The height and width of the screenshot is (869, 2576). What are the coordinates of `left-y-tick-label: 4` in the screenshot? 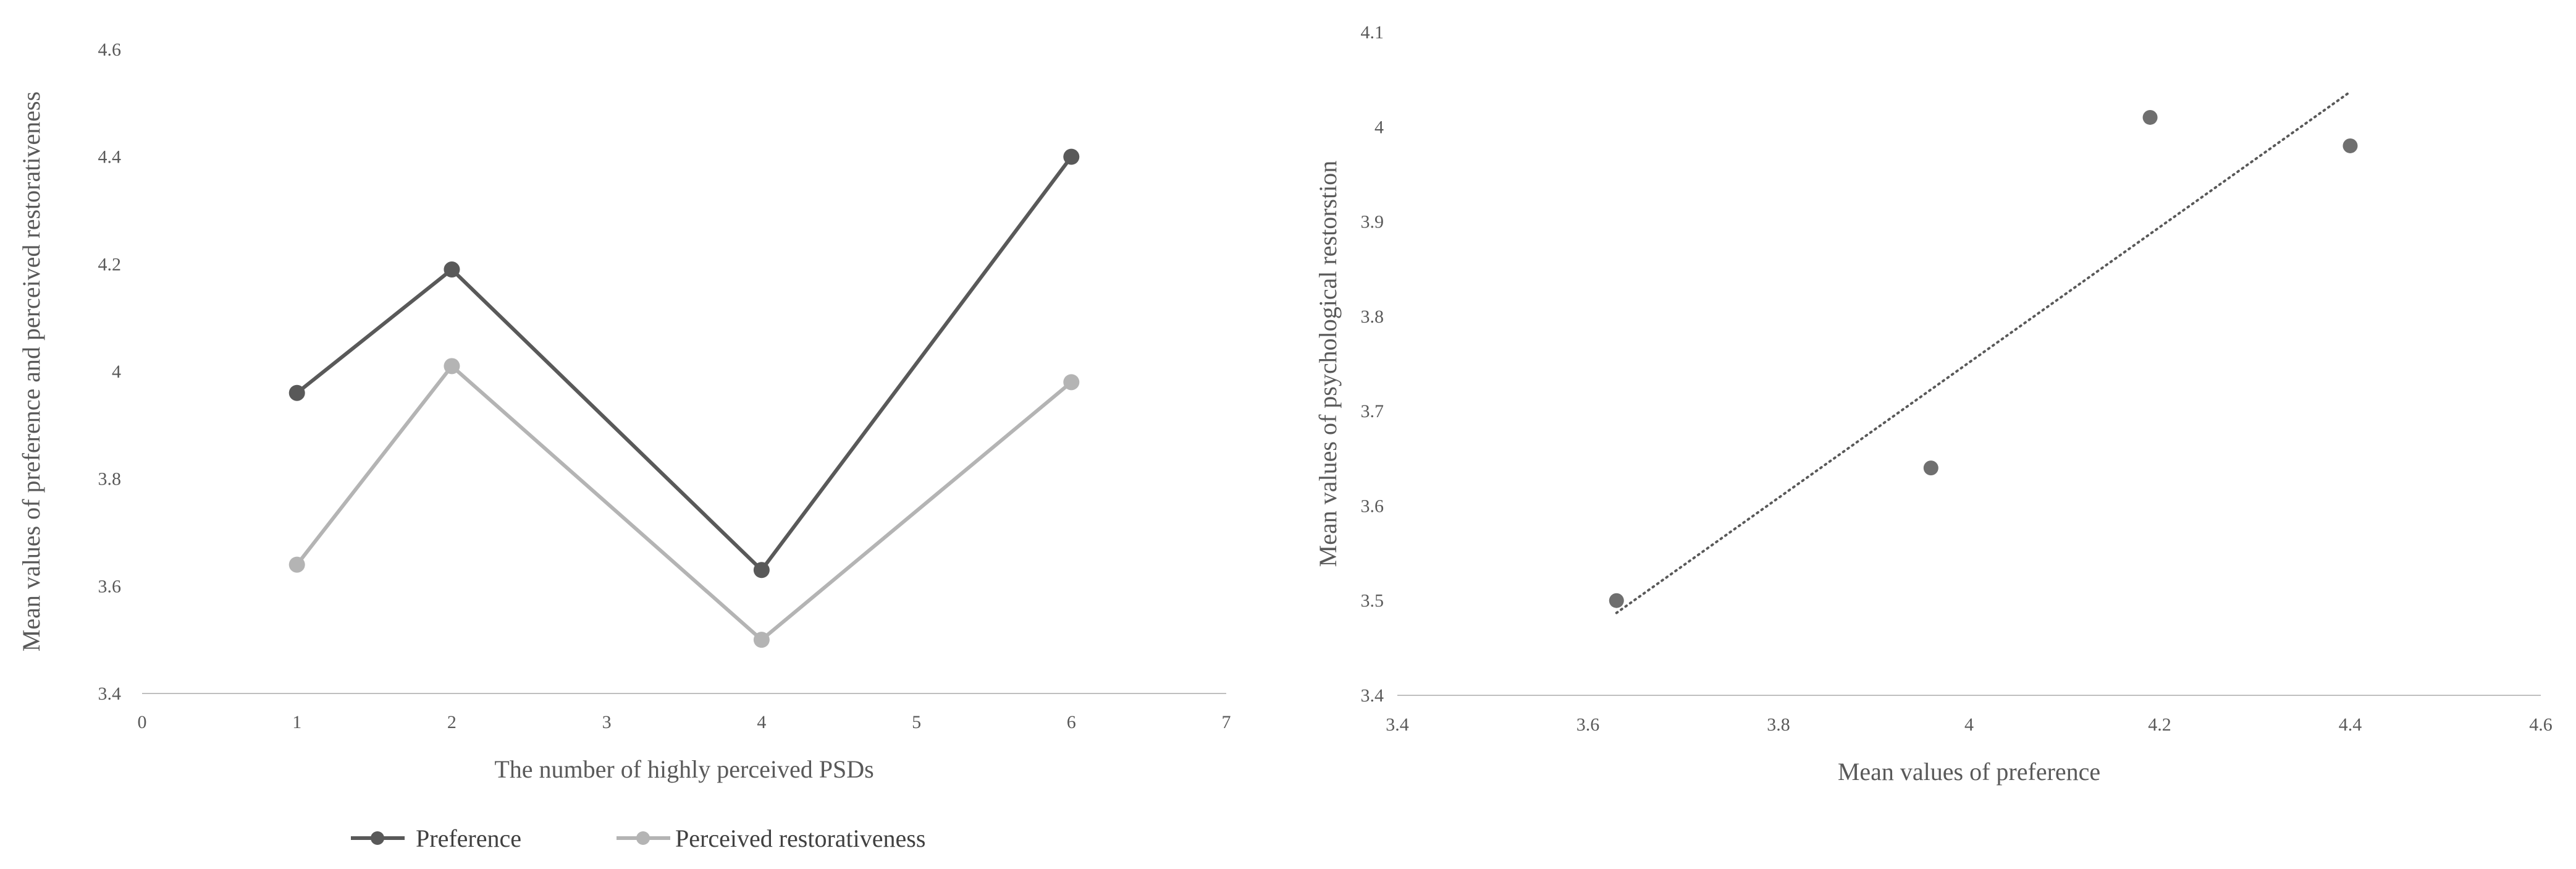 It's located at (117, 372).